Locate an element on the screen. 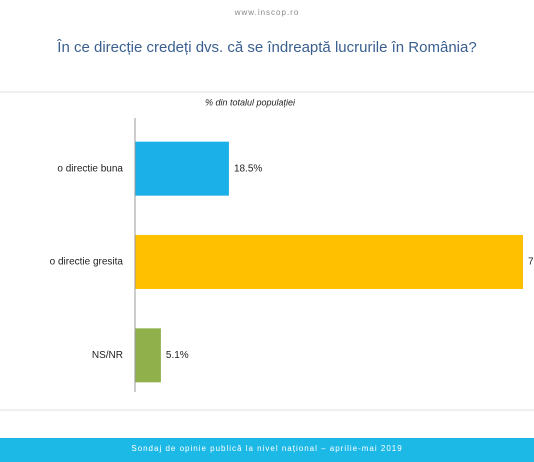 The width and height of the screenshot is (534, 462). chart-subtitle: % din totalul populației is located at coordinates (250, 102).